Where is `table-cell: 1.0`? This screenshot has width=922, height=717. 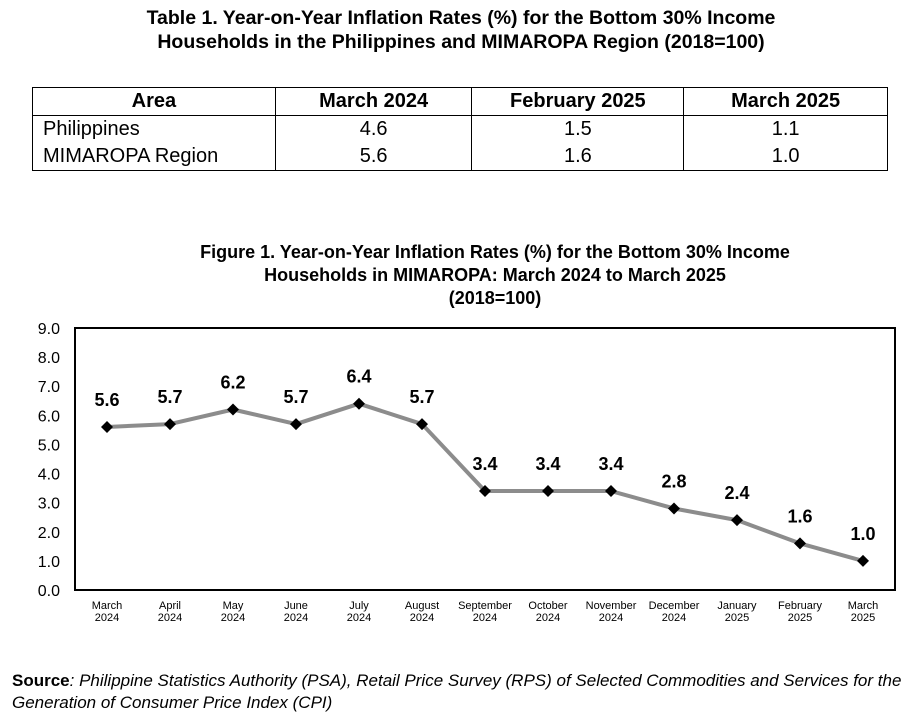
table-cell: 1.0 is located at coordinates (785, 157).